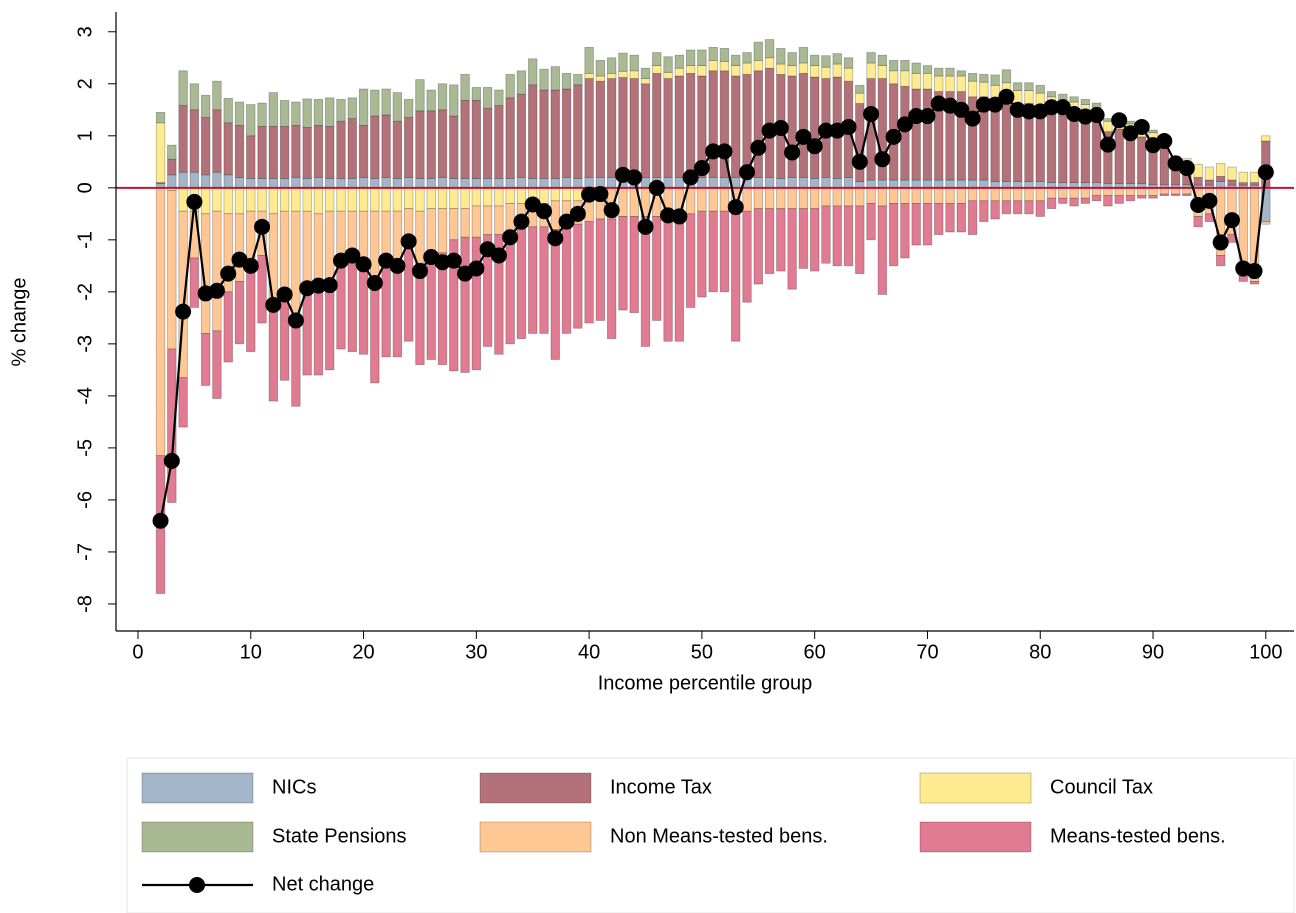 Image resolution: width=1296 pixels, height=913 pixels. What do you see at coordinates (294, 787) in the screenshot?
I see `legend-label: NICs` at bounding box center [294, 787].